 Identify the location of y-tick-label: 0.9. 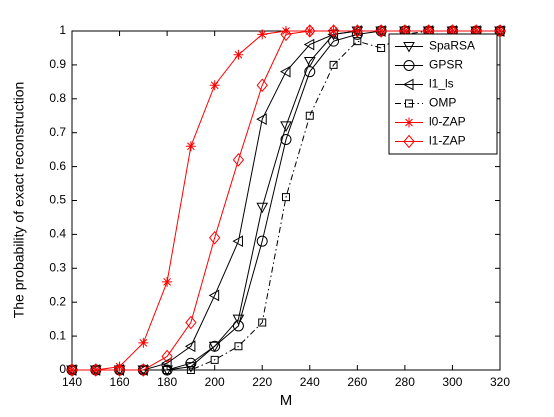
(57, 64).